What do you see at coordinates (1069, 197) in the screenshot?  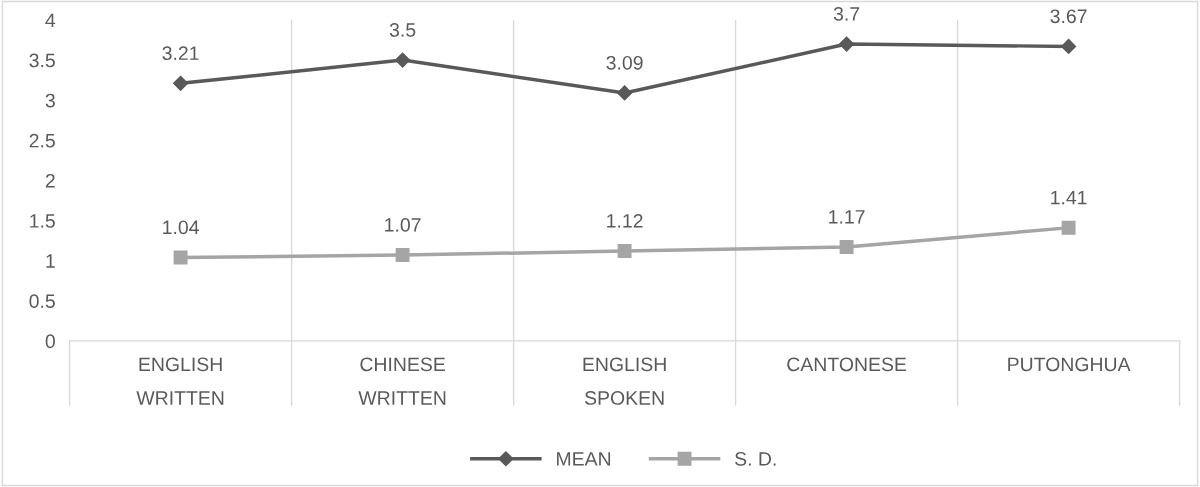 I see `data-label: 1.41` at bounding box center [1069, 197].